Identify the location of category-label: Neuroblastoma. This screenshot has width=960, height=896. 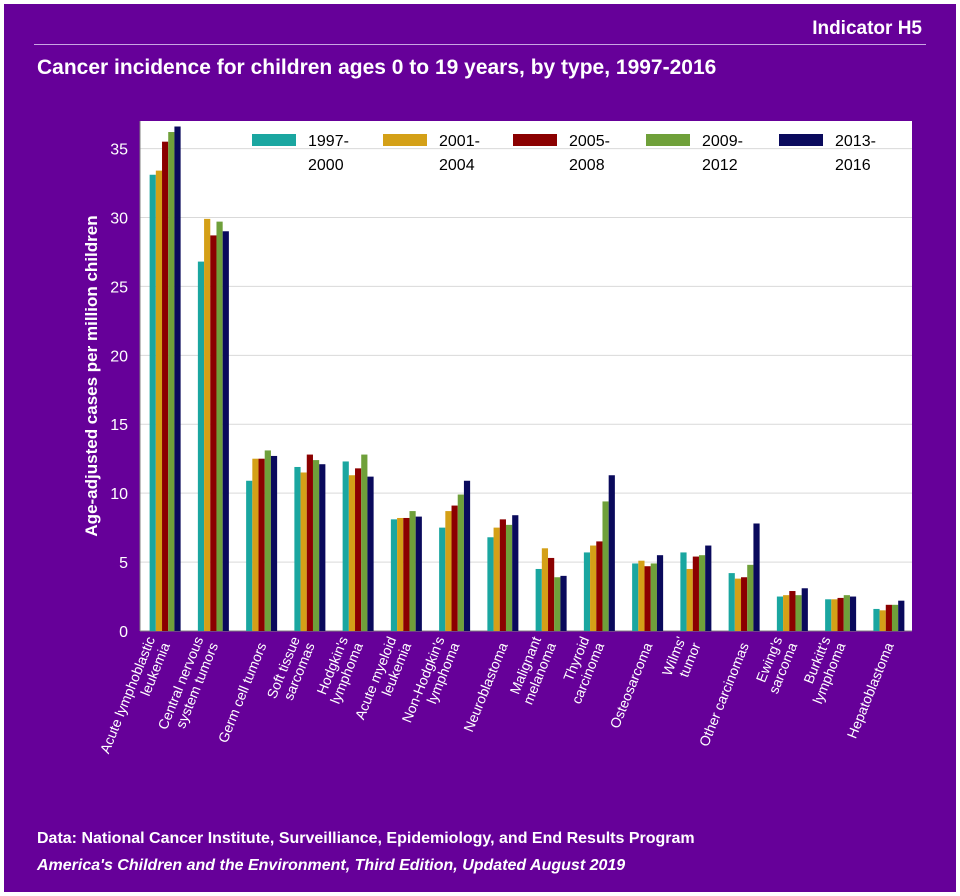
(485, 687).